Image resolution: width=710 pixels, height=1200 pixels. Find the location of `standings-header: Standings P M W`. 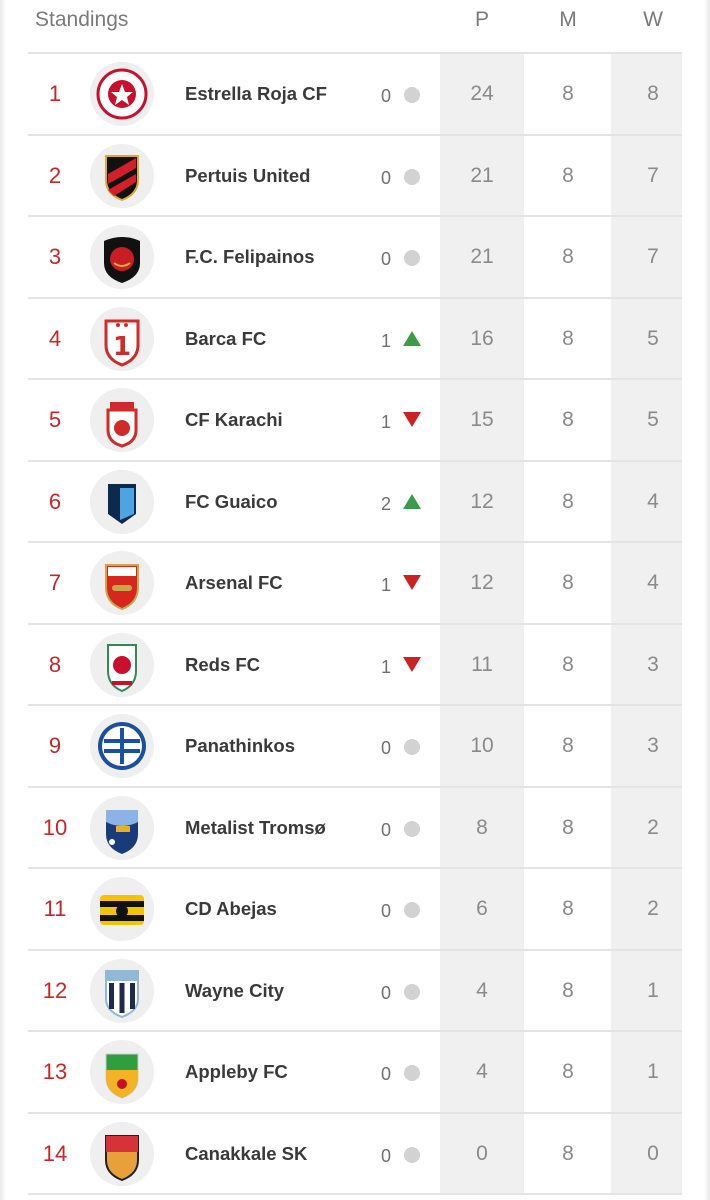

standings-header: Standings P M W is located at coordinates (355, 26).